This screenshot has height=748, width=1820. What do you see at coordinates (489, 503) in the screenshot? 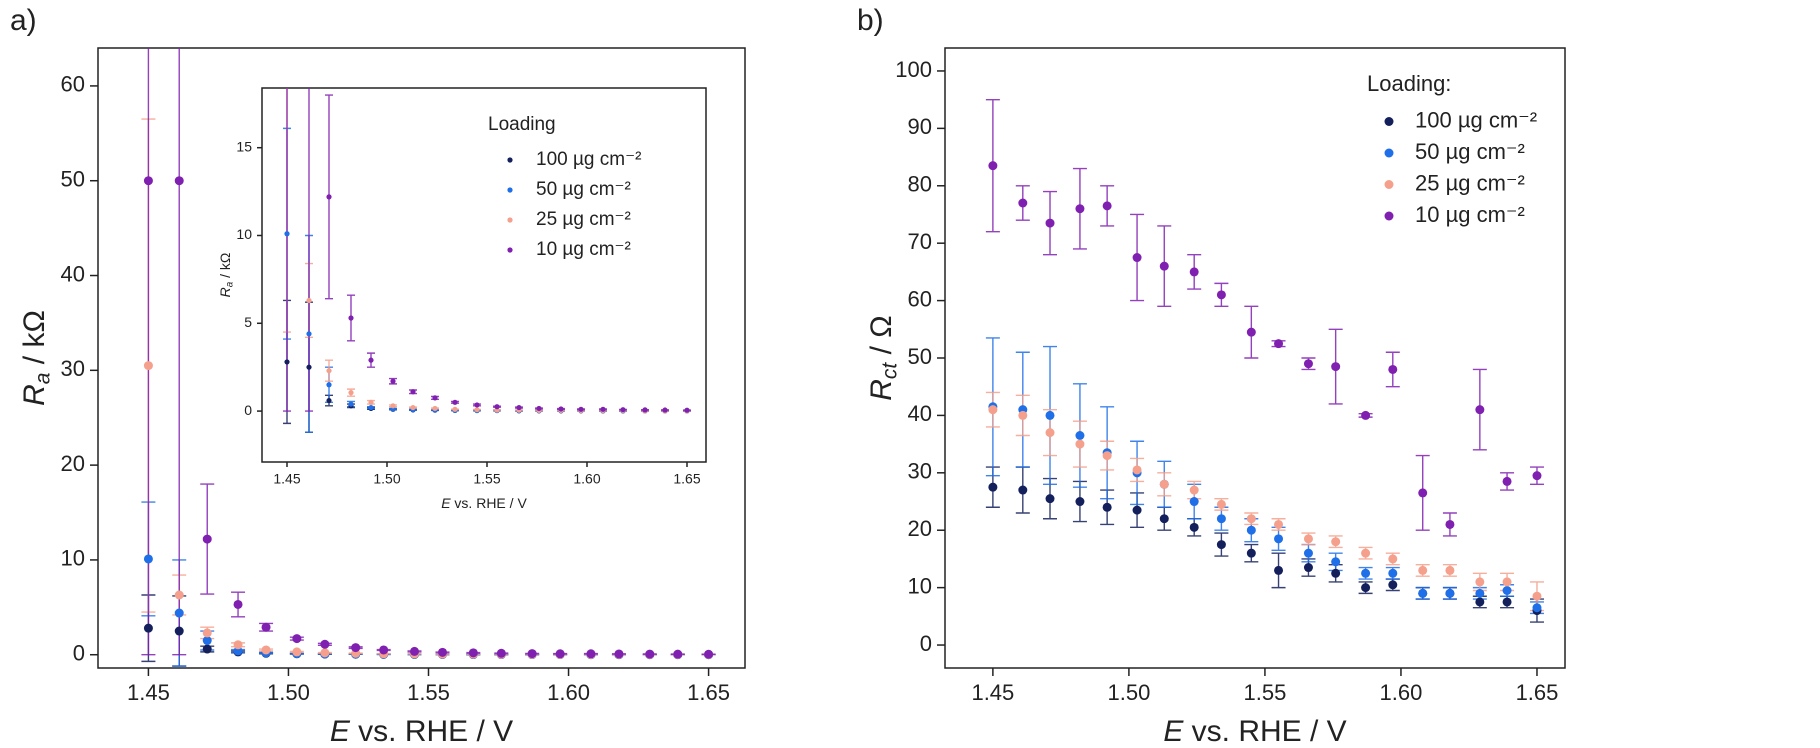
I see `x-axis-text: vs. RHE / V` at bounding box center [489, 503].